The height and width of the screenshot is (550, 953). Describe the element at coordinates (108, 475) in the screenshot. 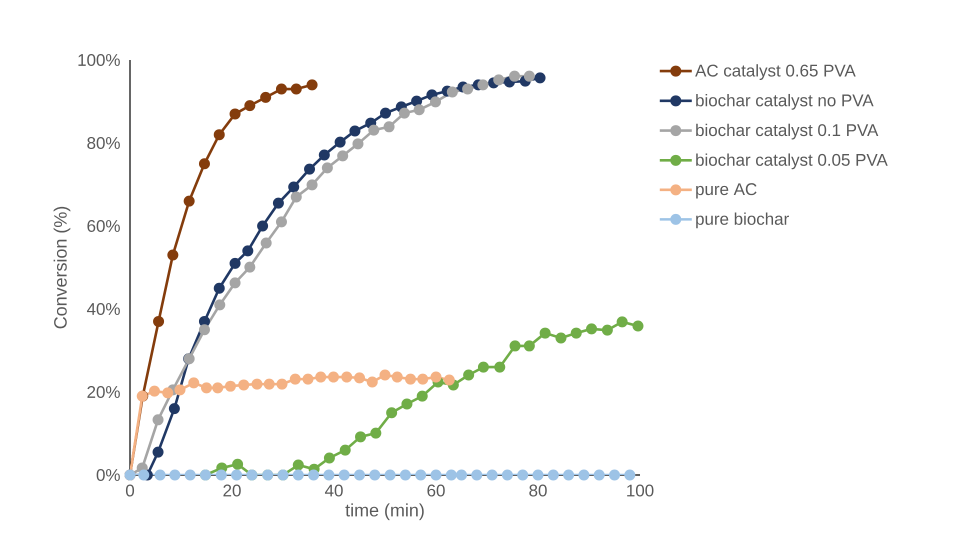

I see `y-tick-label: 0%` at that location.